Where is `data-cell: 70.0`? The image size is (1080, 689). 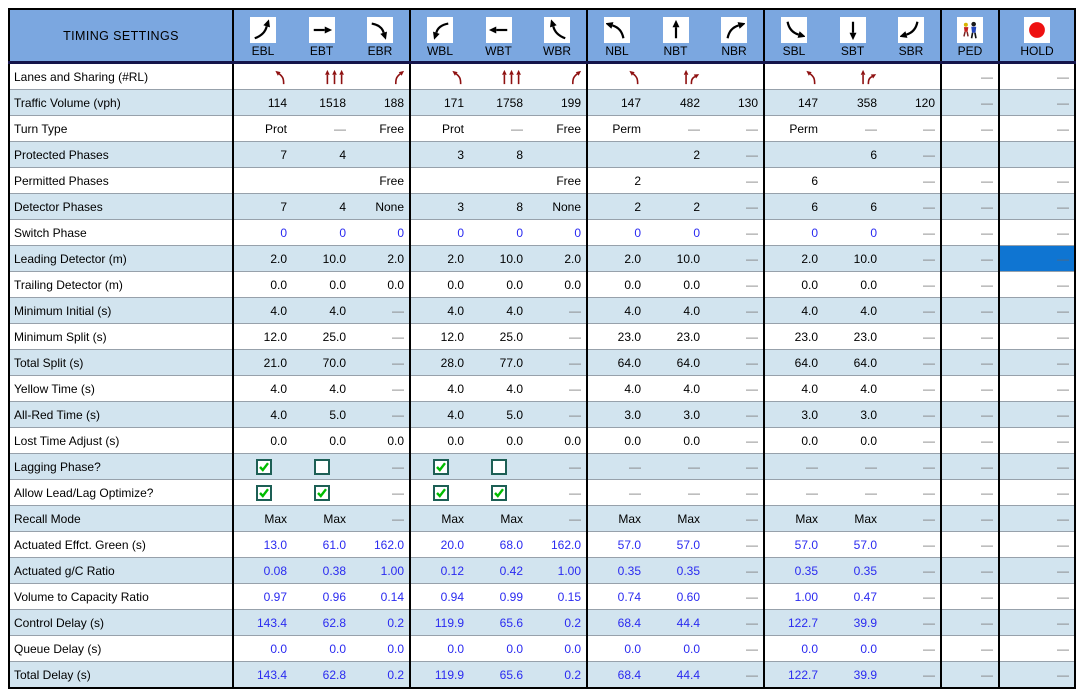 data-cell: 70.0 is located at coordinates (321, 362).